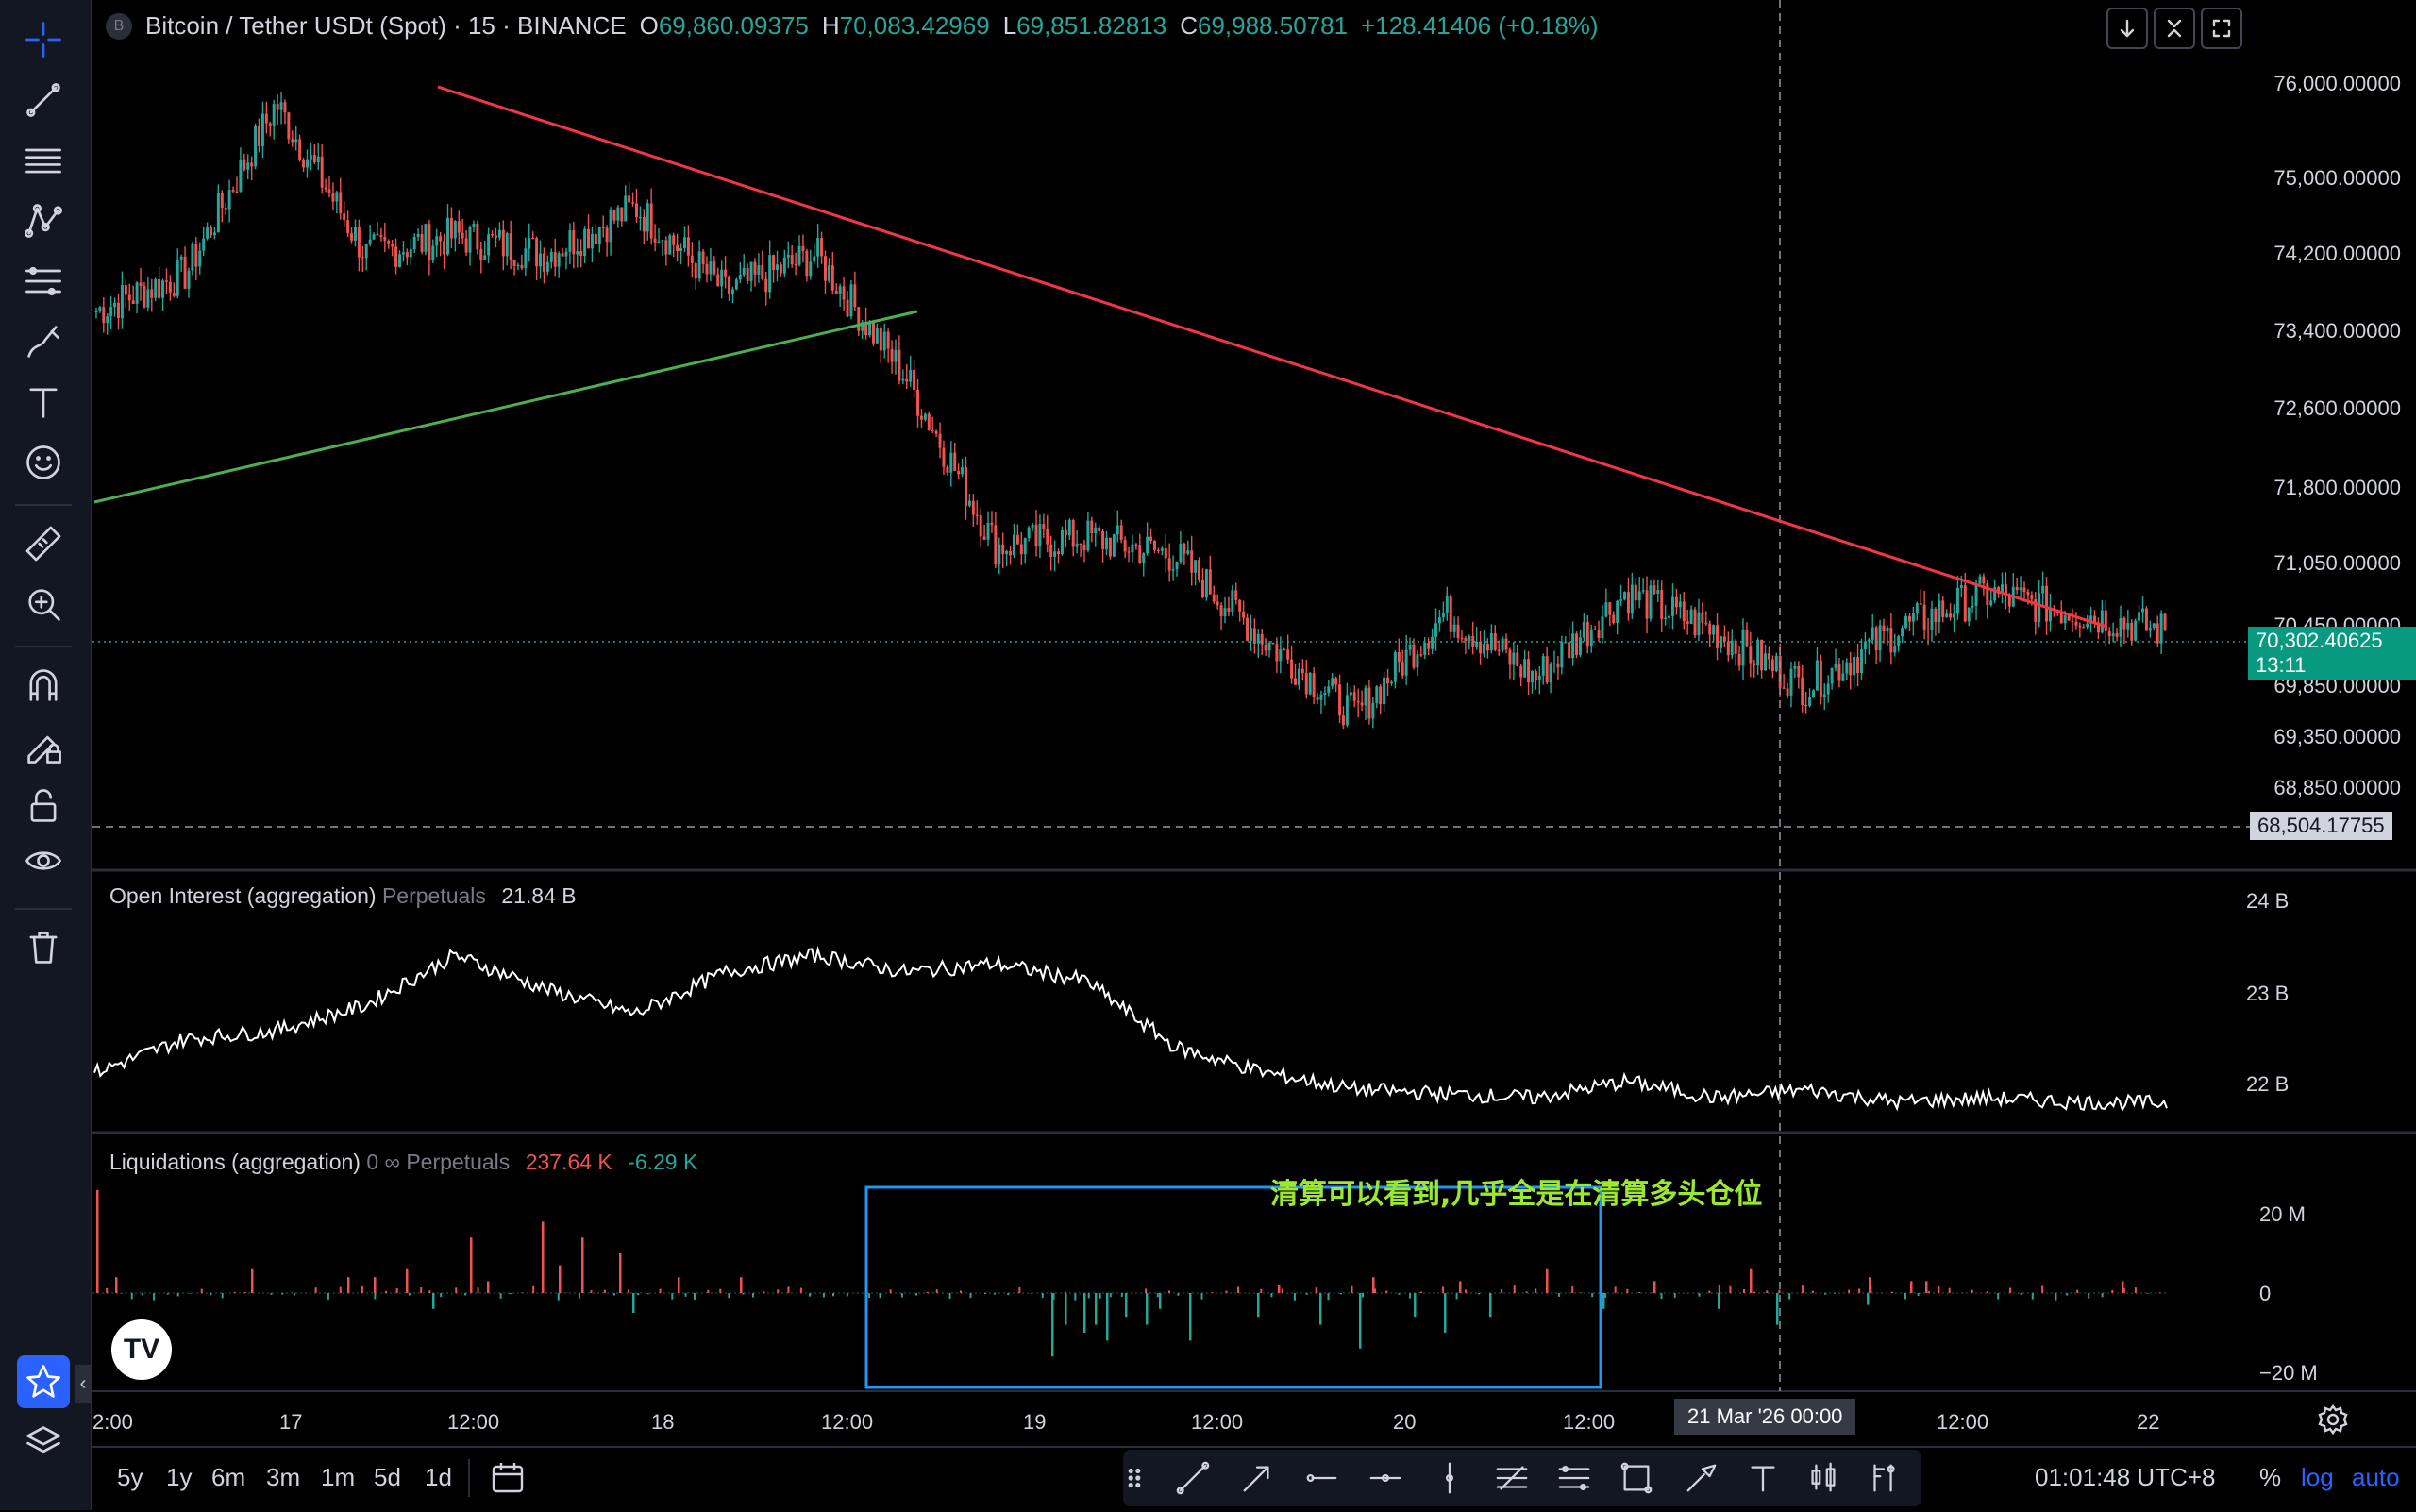 This screenshot has height=1512, width=2416. I want to click on liq-title: Liquidations (aggregation), so click(235, 1162).